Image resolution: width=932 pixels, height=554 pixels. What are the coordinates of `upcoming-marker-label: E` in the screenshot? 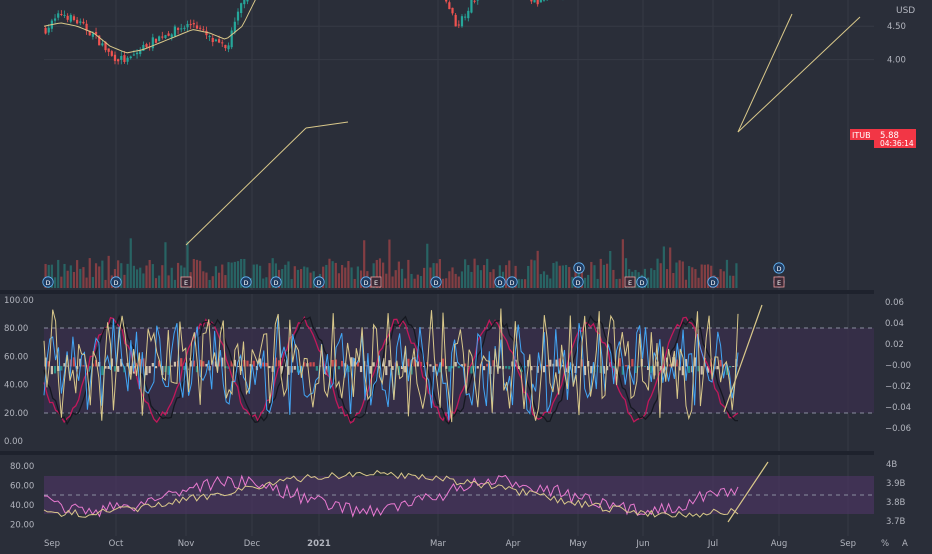 It's located at (779, 283).